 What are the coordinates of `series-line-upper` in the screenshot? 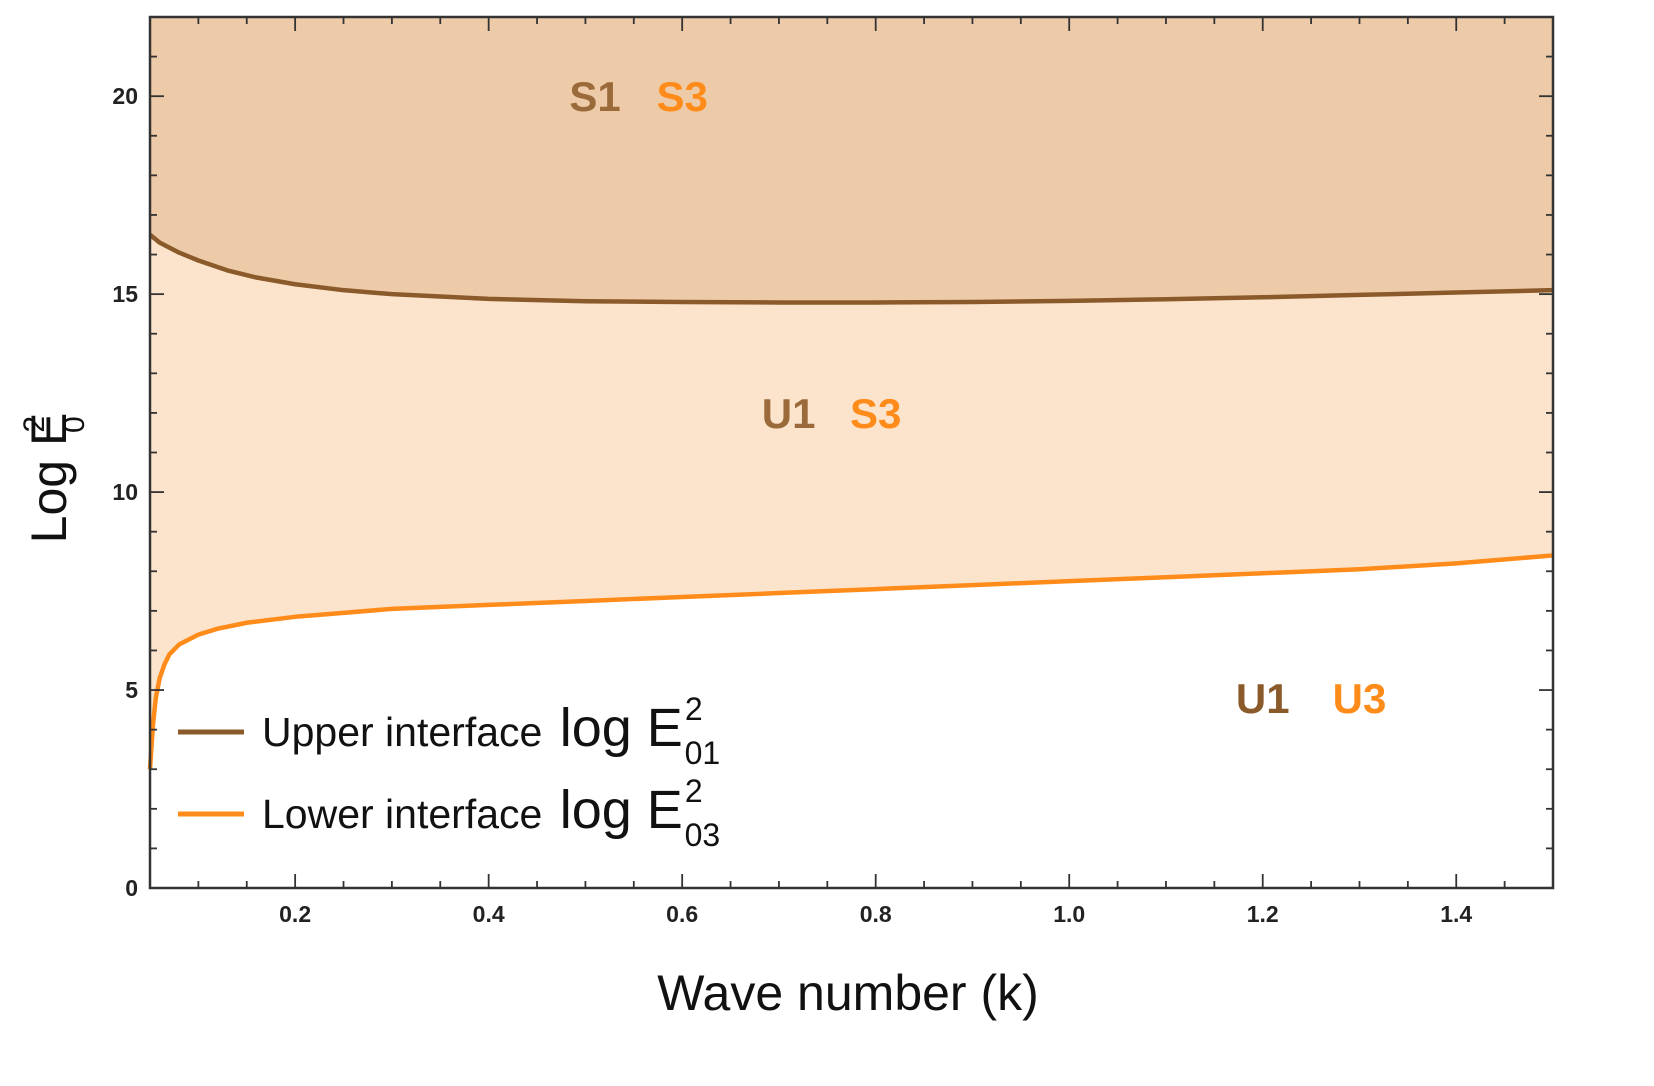 It's located at (851, 269).